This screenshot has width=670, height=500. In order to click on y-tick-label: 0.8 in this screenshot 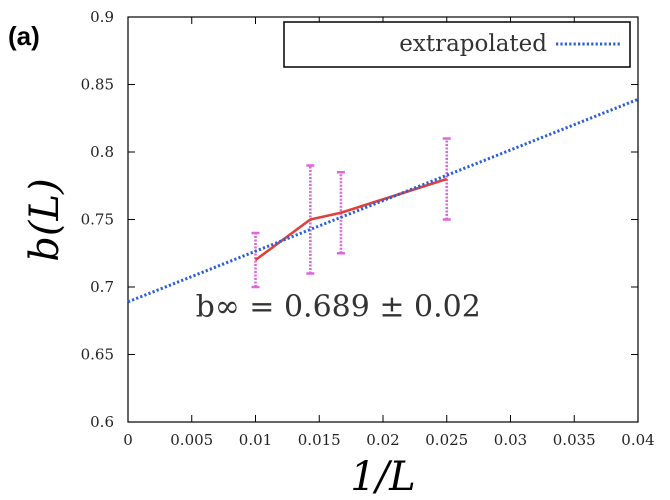, I will do `click(102, 152)`.